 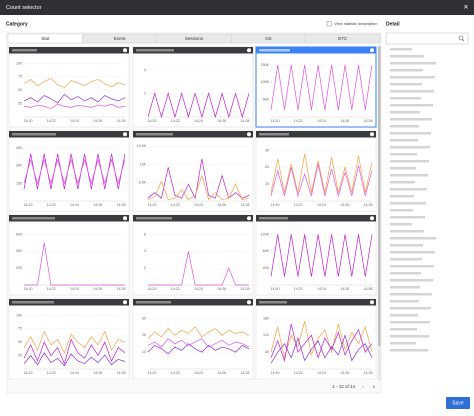 What do you see at coordinates (142, 146) in the screenshot?
I see `y-tick-label: 19.5K` at bounding box center [142, 146].